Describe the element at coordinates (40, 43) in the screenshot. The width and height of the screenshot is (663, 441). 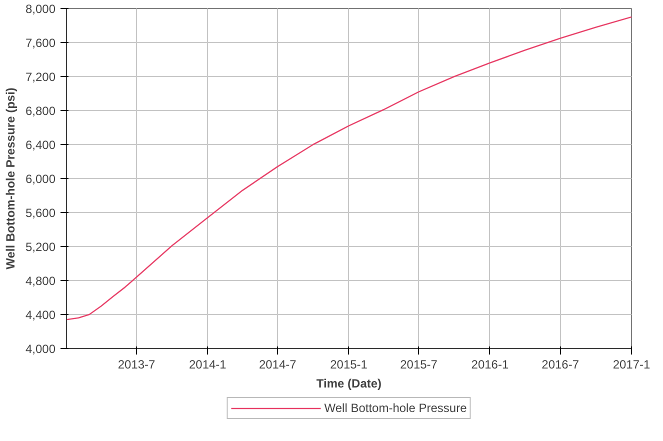
I see `y-tick-label: 7,600` at that location.